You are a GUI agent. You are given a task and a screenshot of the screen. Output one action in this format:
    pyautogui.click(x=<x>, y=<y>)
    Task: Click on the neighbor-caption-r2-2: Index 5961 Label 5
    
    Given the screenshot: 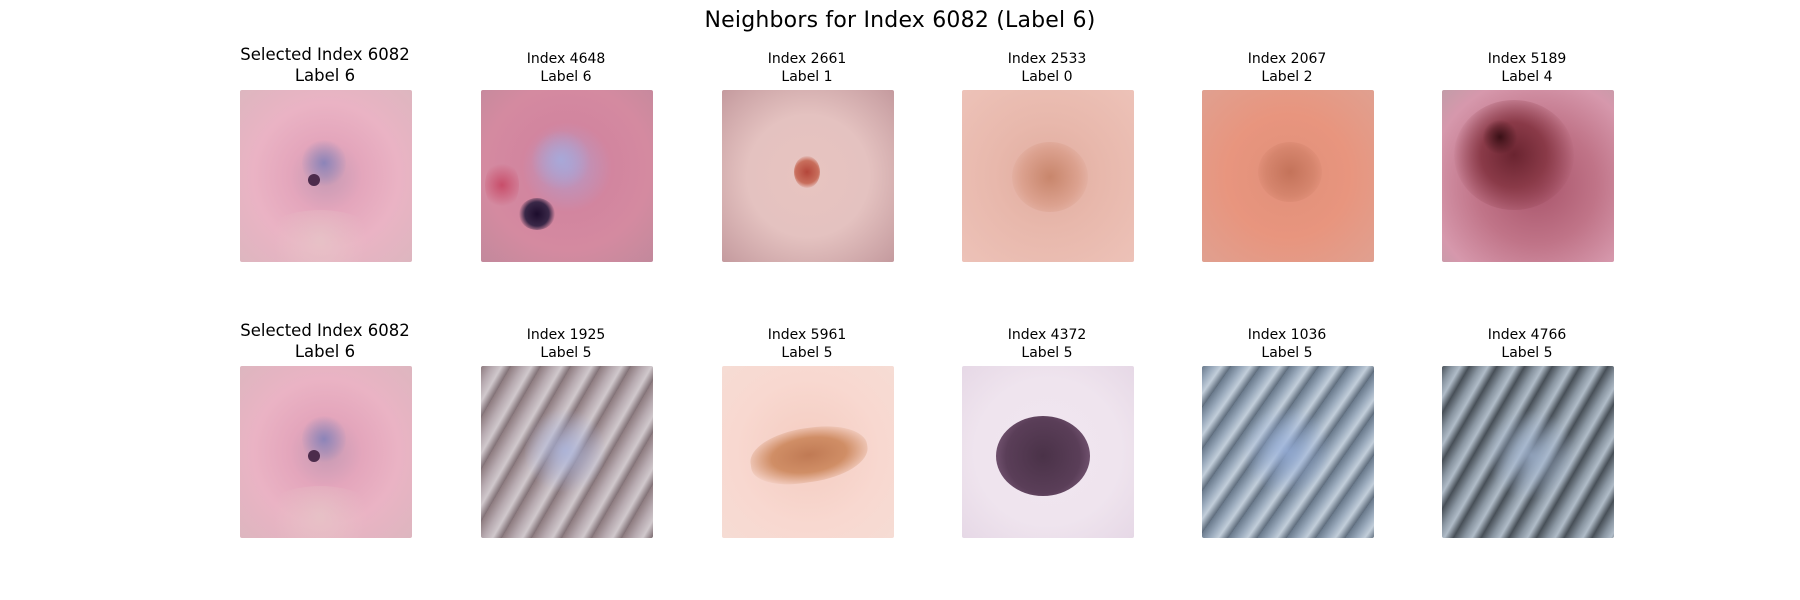 What is the action you would take?
    pyautogui.click(x=807, y=345)
    